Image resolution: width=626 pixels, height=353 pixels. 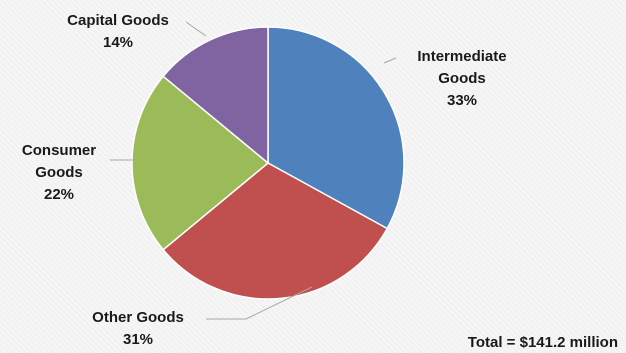 I want to click on leader-other, so click(x=259, y=303).